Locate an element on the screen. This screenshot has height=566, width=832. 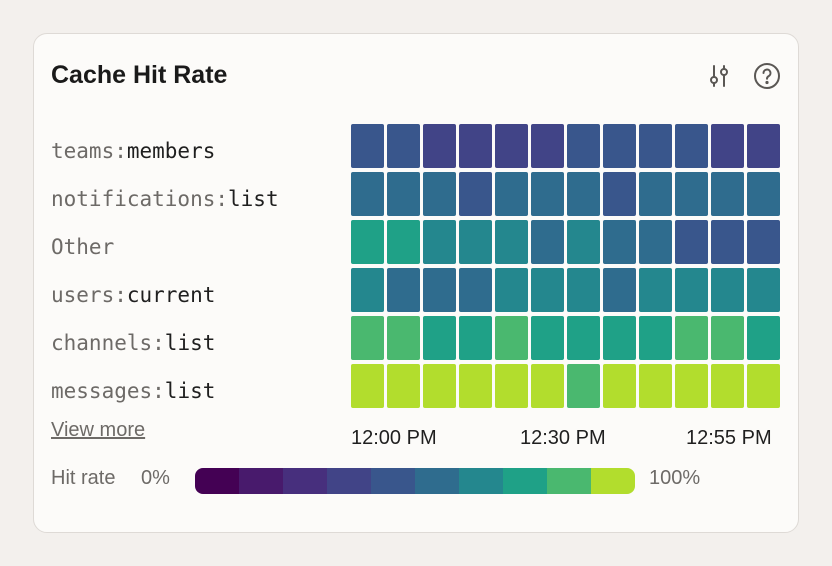
row-label: notifications:list is located at coordinates (165, 199).